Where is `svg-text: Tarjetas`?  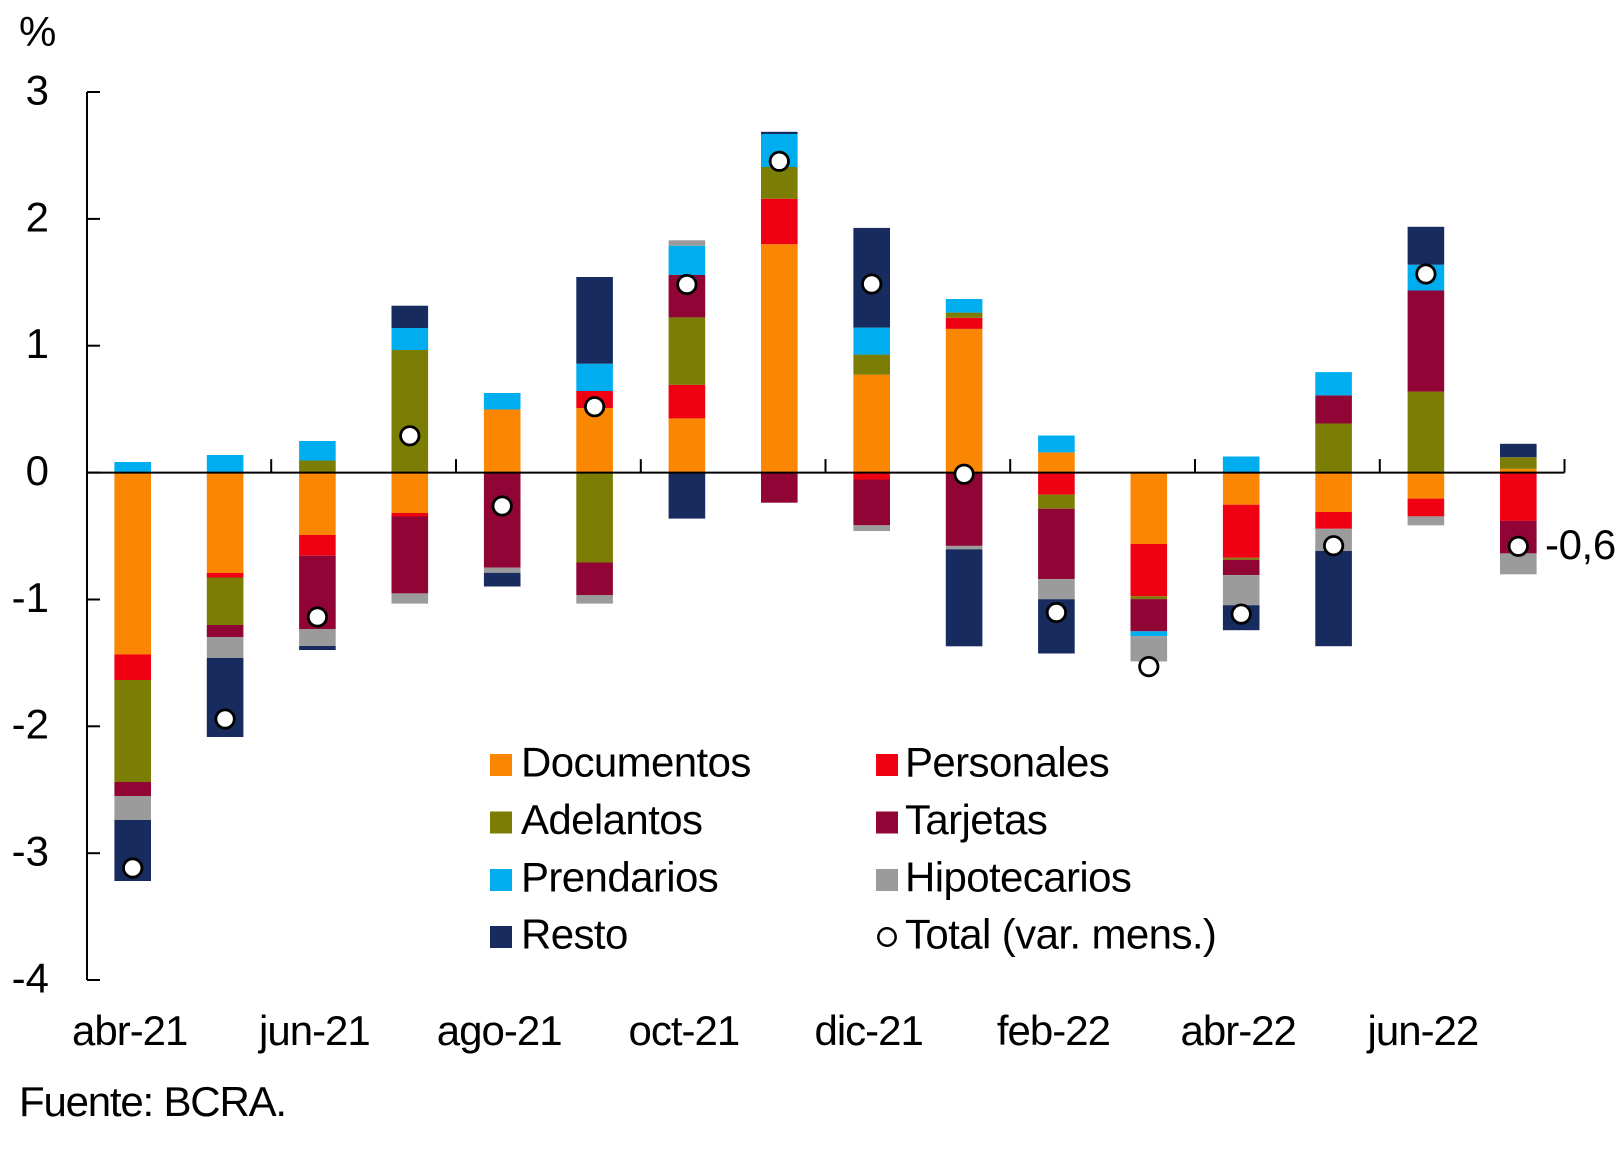
svg-text: Tarjetas is located at coordinates (976, 819).